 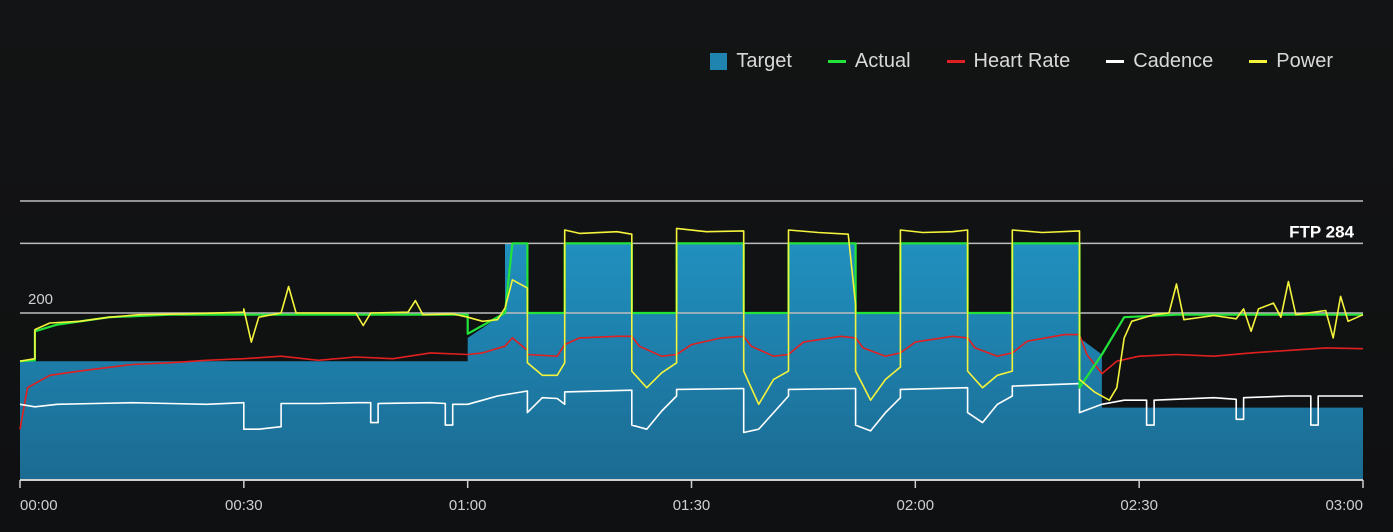 I want to click on legend-item-power: Power, so click(x=1291, y=61).